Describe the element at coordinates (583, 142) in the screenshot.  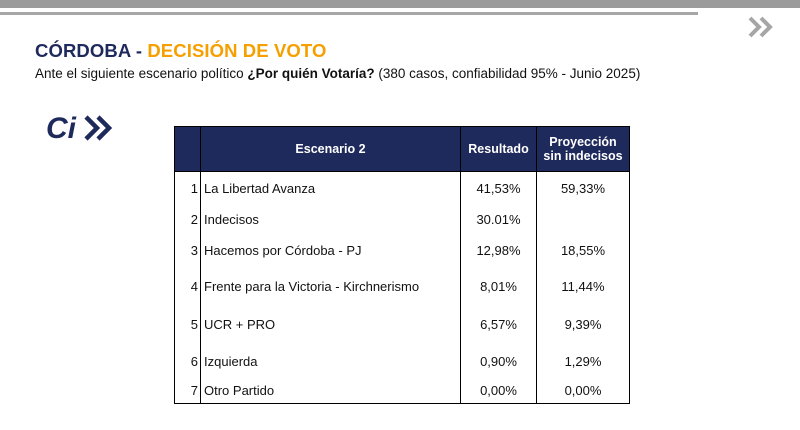
I see `header-projection-line1: Proyección` at that location.